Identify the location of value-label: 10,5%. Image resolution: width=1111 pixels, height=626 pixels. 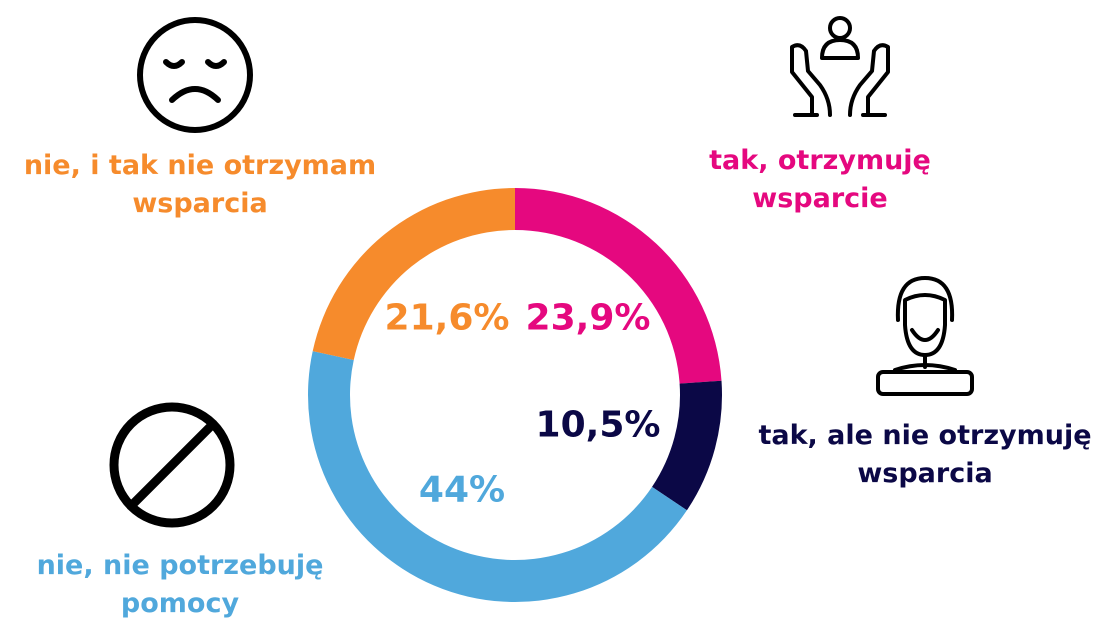
(598, 425).